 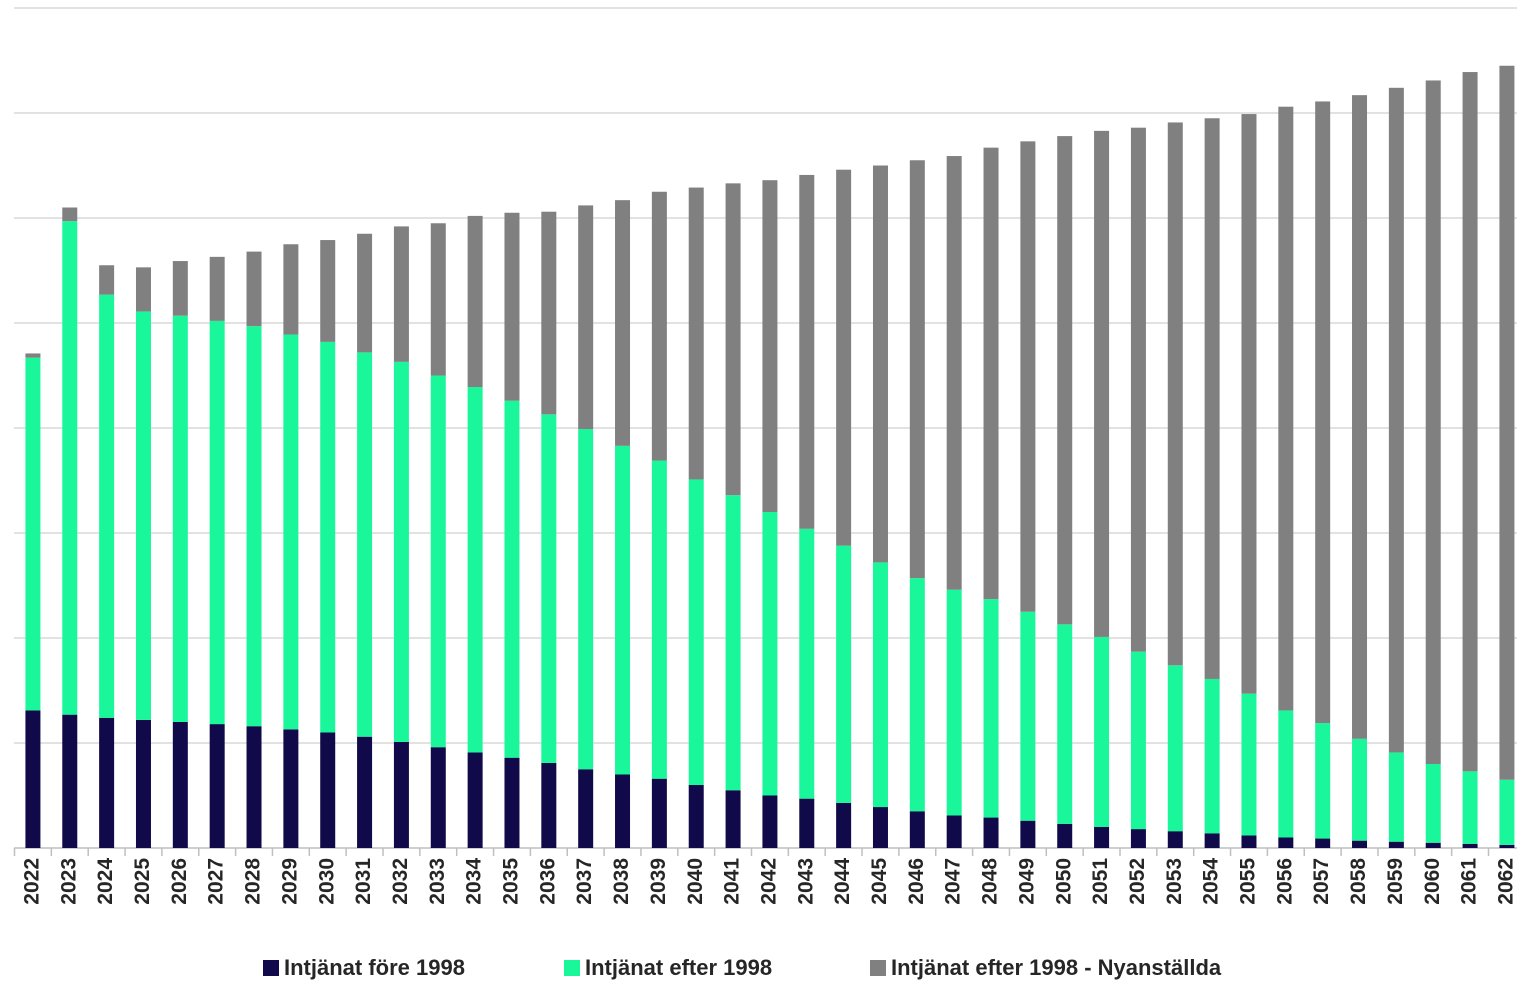 What do you see at coordinates (1174, 881) in the screenshot?
I see `x-tick-label: 2053` at bounding box center [1174, 881].